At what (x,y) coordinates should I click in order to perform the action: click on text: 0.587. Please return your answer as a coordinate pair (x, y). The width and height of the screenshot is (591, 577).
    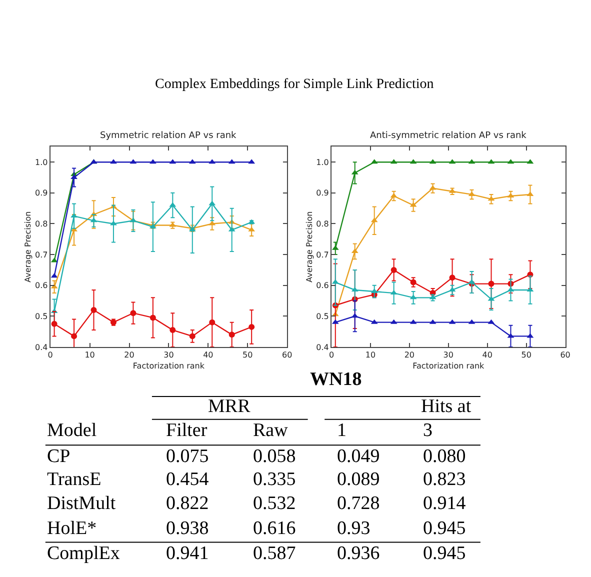
    Looking at the image, I should click on (274, 553).